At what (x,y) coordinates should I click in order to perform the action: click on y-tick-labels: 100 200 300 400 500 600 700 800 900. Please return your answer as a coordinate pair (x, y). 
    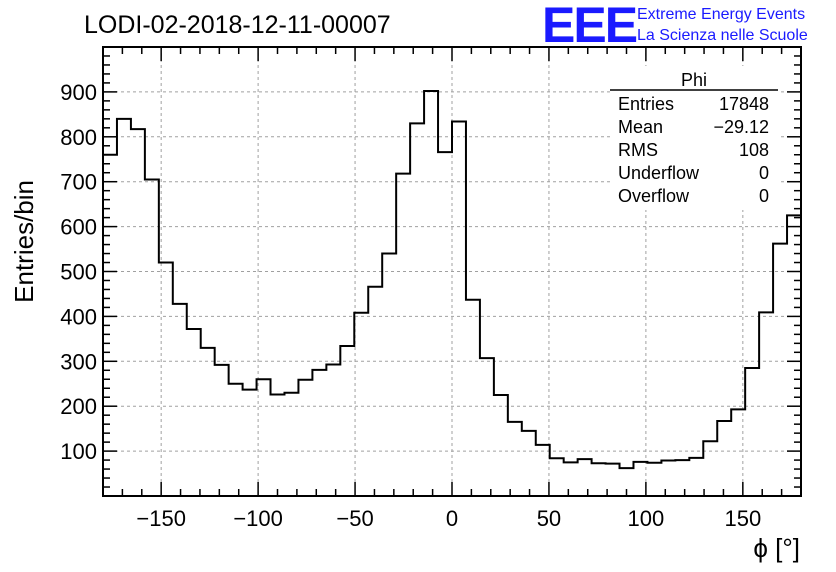
    Looking at the image, I should click on (78, 272).